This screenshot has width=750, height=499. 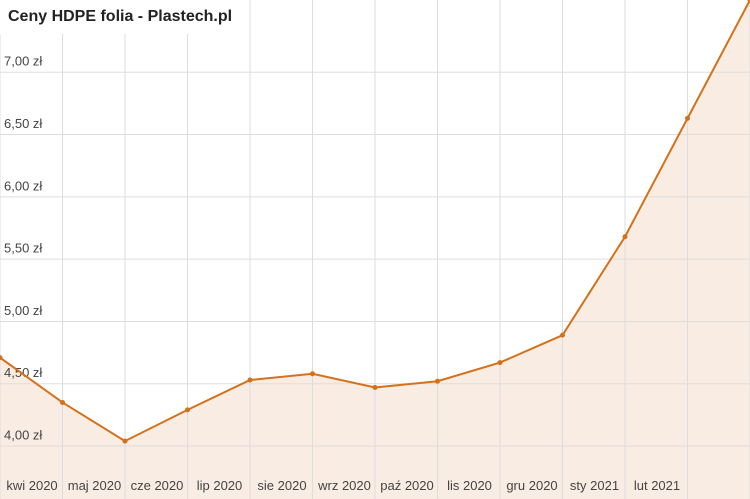 I want to click on y-tick-label: 5,00 zł, so click(x=23, y=310).